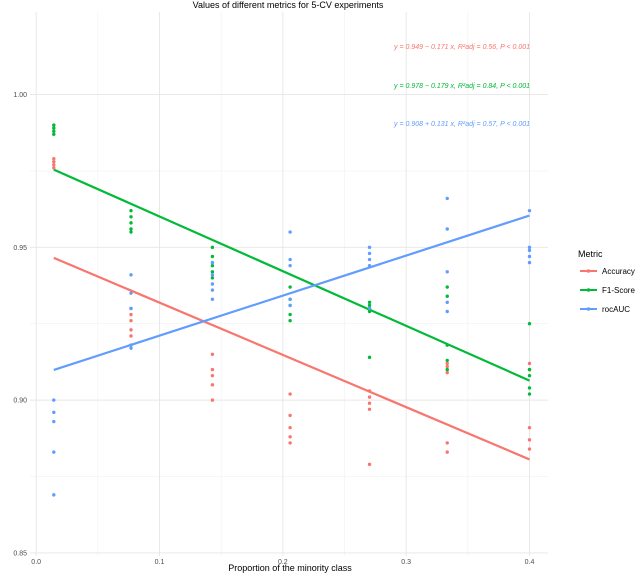  Describe the element at coordinates (590, 254) in the screenshot. I see `legend-title: Metric` at that location.